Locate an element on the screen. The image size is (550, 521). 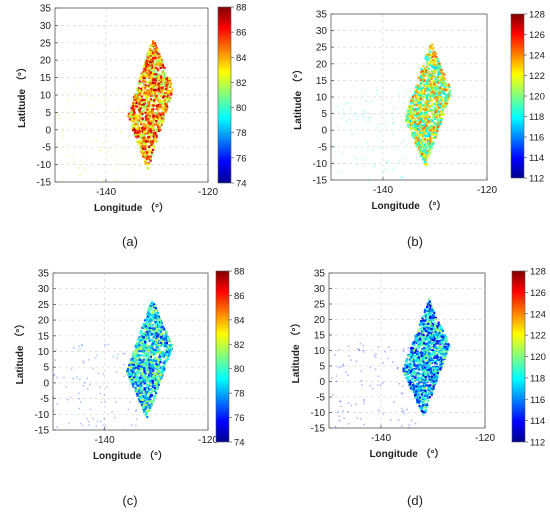
colorbar-tick-label: 128 is located at coordinates (537, 15).